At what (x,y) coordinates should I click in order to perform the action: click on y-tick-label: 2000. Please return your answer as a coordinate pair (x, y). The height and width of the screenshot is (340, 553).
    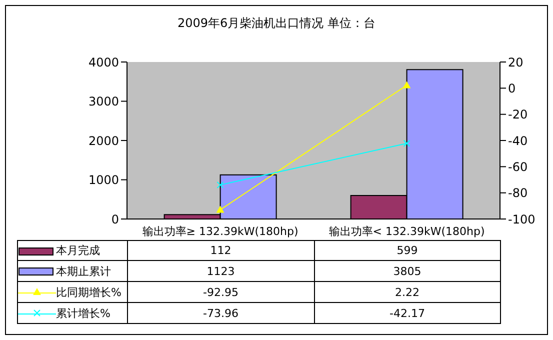
    Looking at the image, I should click on (103, 141).